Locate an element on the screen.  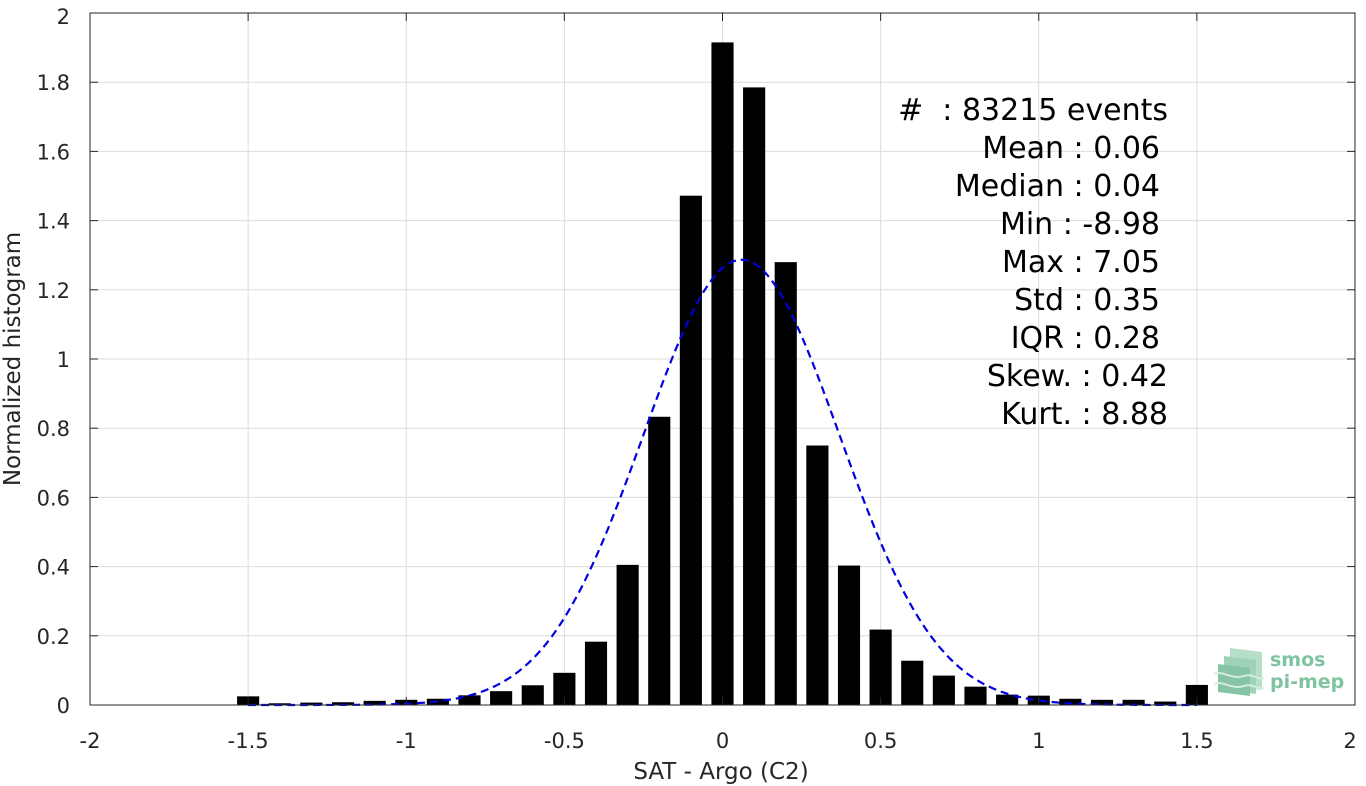
x-tick-label-0: -2 is located at coordinates (90, 741).